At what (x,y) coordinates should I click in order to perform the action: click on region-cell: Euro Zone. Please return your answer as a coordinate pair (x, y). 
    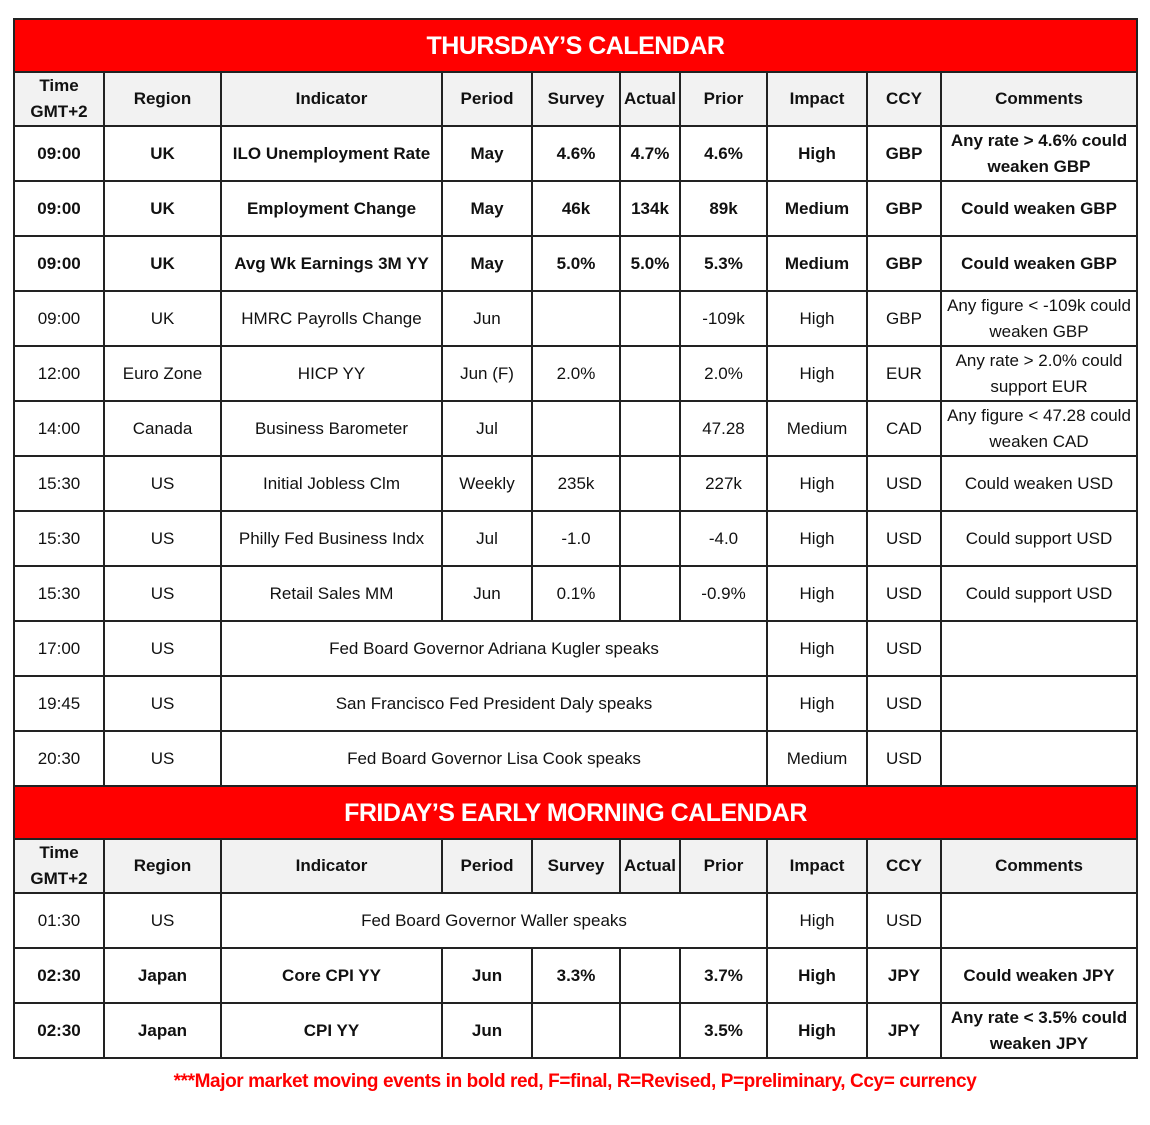
    Looking at the image, I should click on (162, 373).